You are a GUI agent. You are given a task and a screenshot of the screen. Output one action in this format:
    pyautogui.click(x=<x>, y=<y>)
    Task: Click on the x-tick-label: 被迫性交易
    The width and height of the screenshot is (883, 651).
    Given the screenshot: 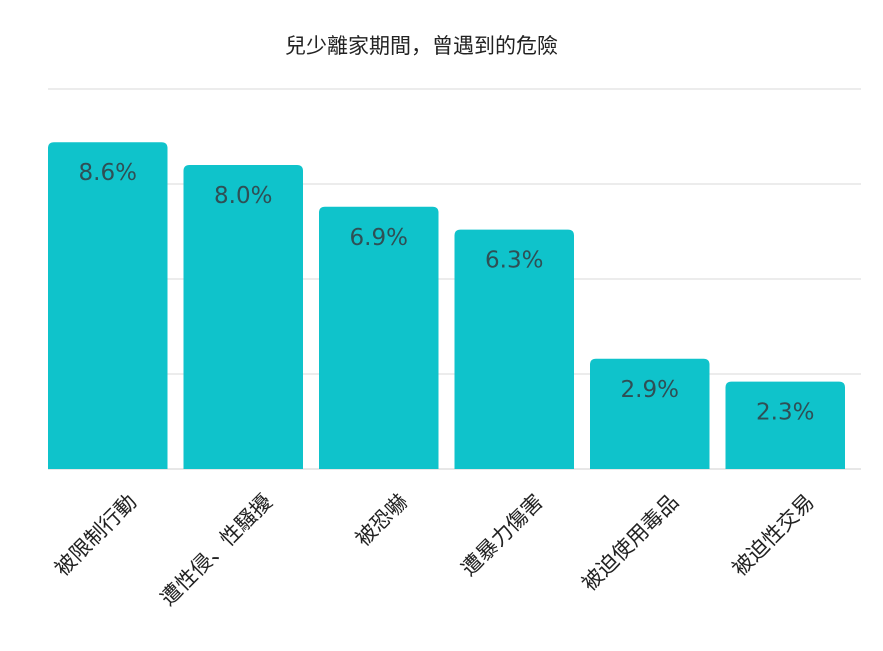 What is the action you would take?
    pyautogui.click(x=773, y=535)
    